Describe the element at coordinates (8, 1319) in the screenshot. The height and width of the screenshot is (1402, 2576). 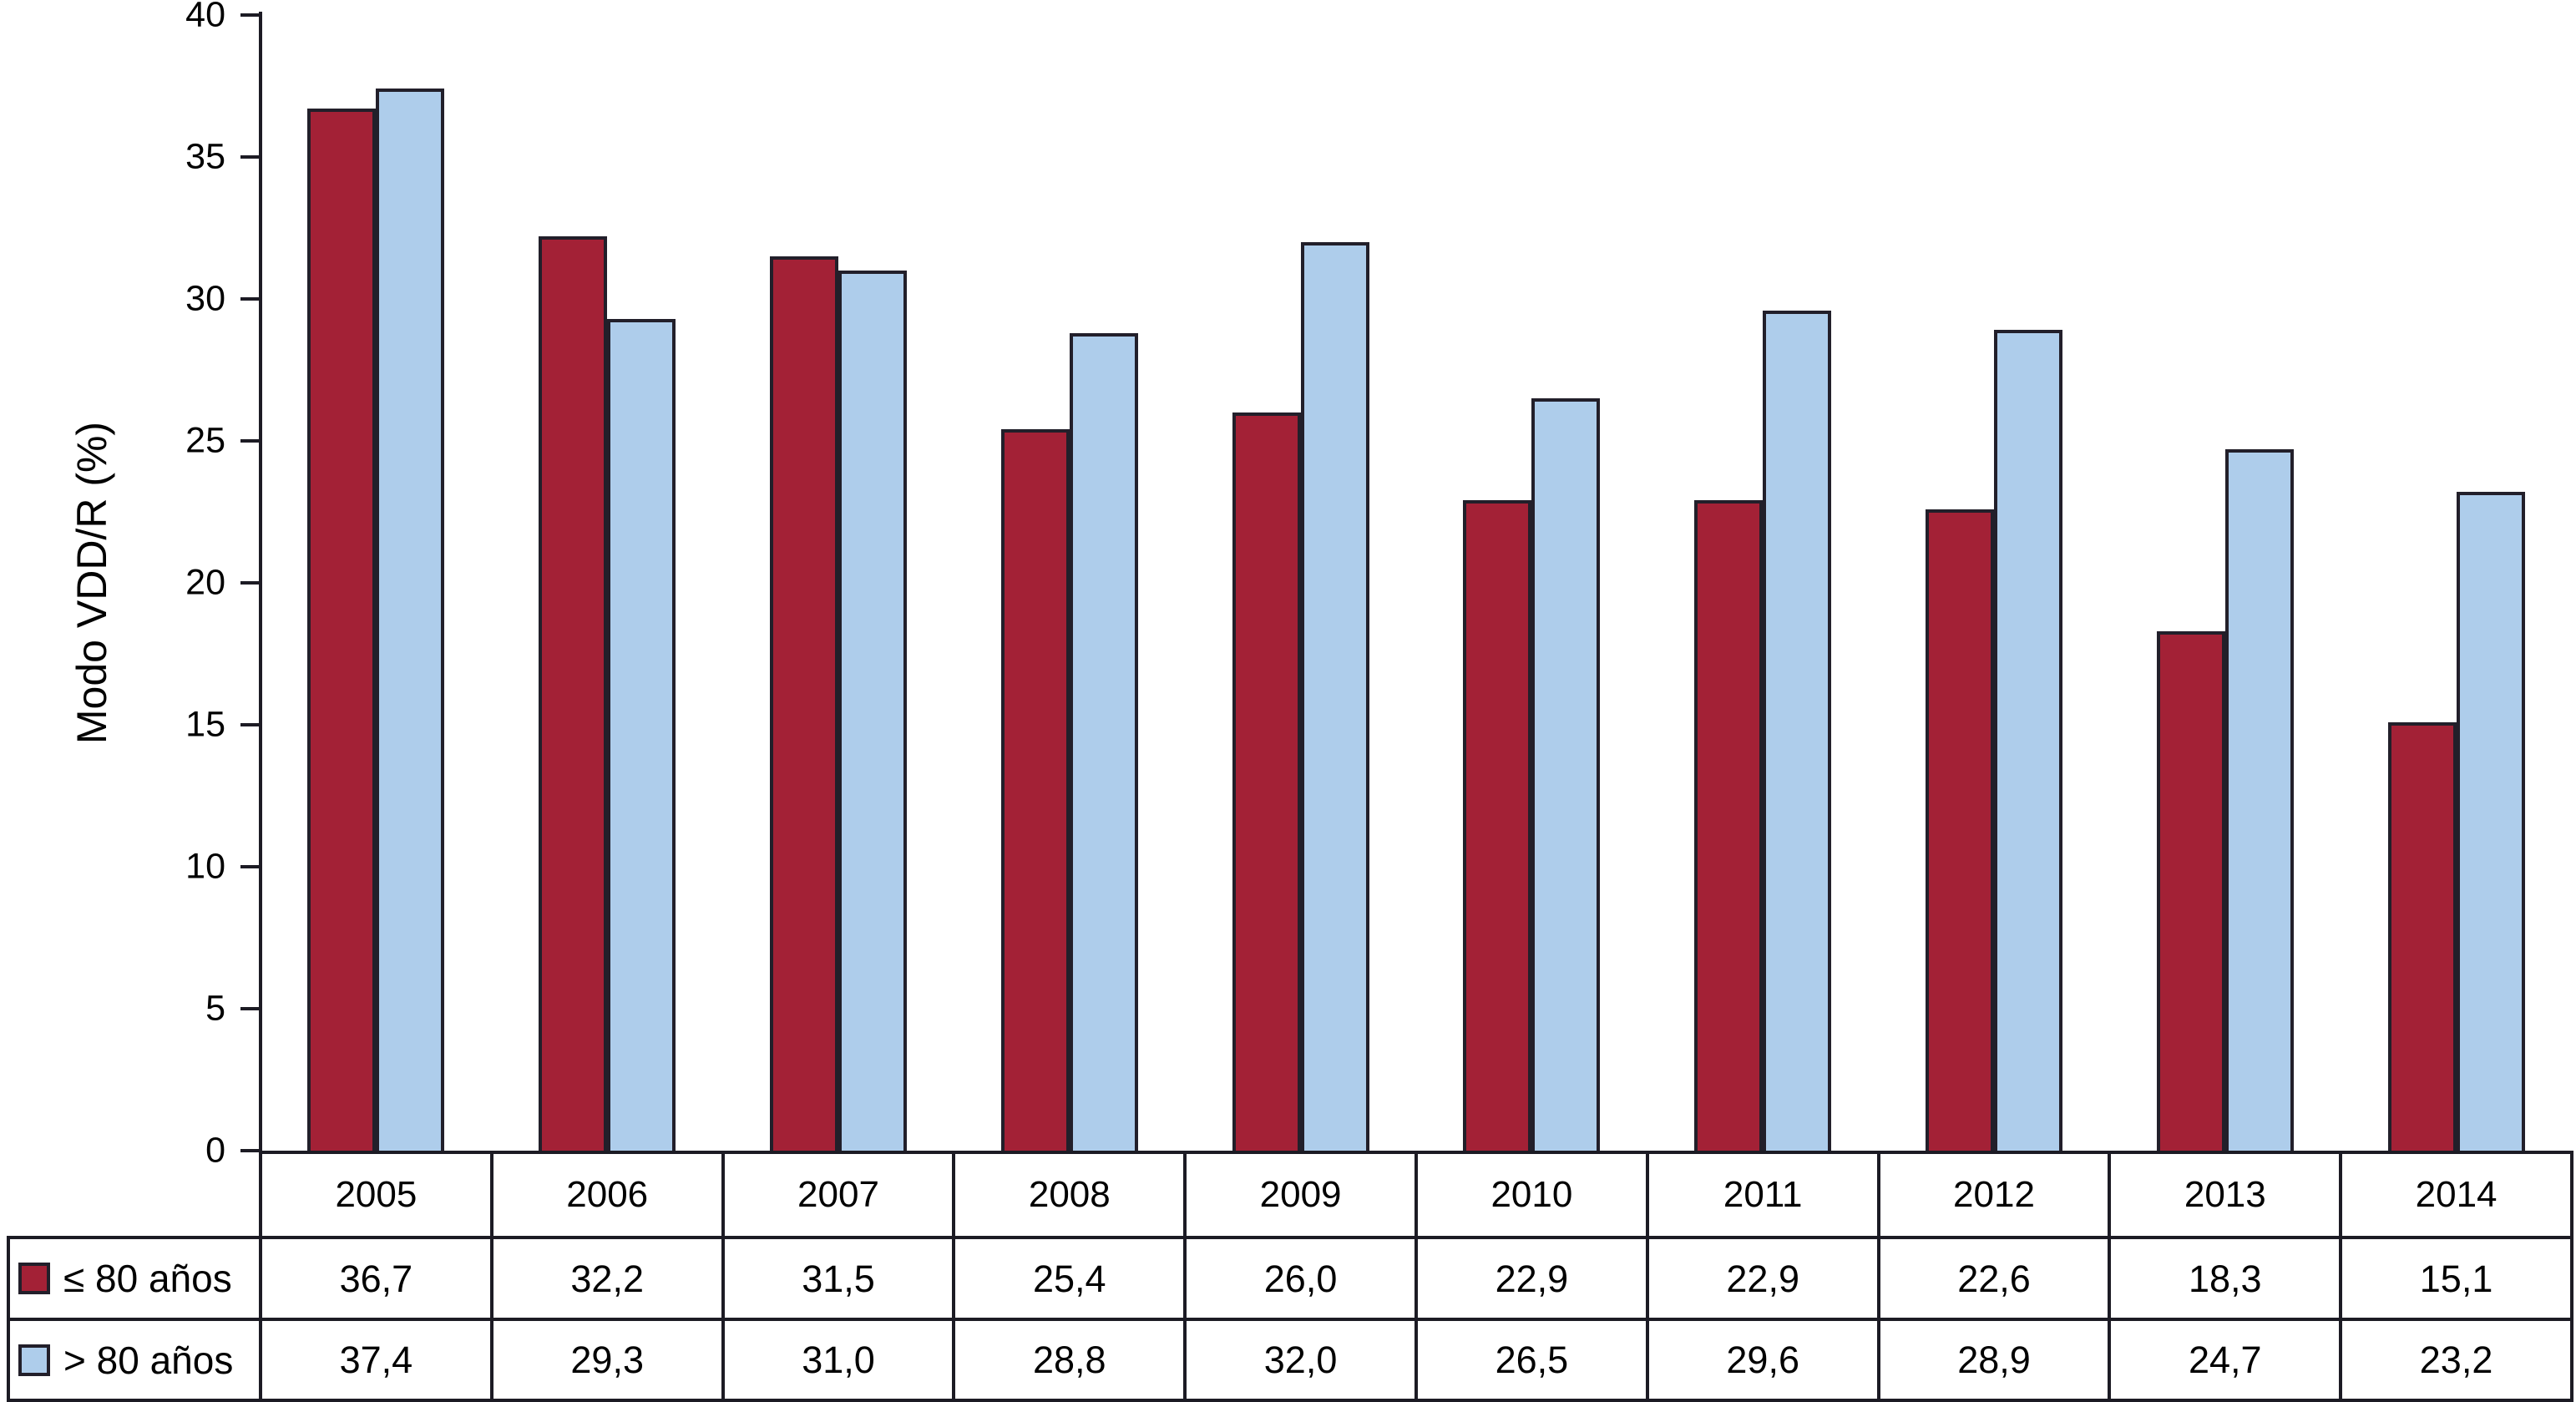
I see `legend-left-border` at that location.